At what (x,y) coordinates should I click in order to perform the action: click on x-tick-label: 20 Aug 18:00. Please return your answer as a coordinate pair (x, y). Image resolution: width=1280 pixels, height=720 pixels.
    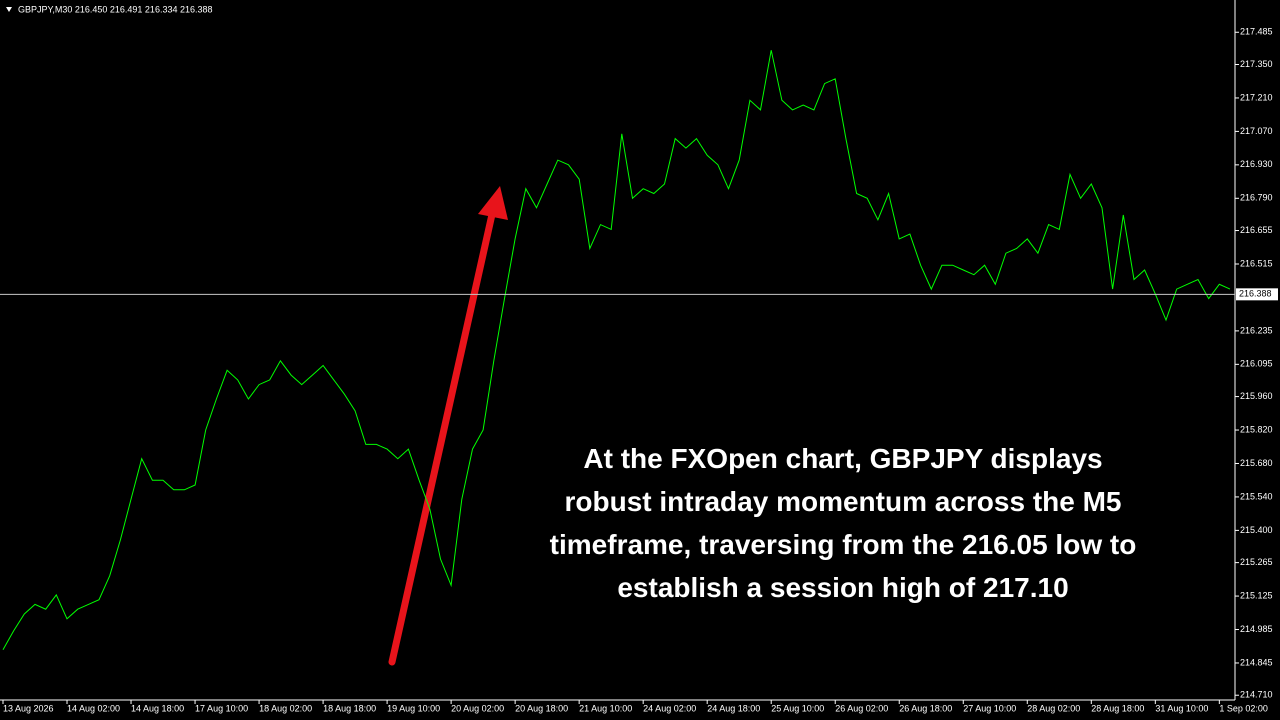
    Looking at the image, I should click on (541, 708).